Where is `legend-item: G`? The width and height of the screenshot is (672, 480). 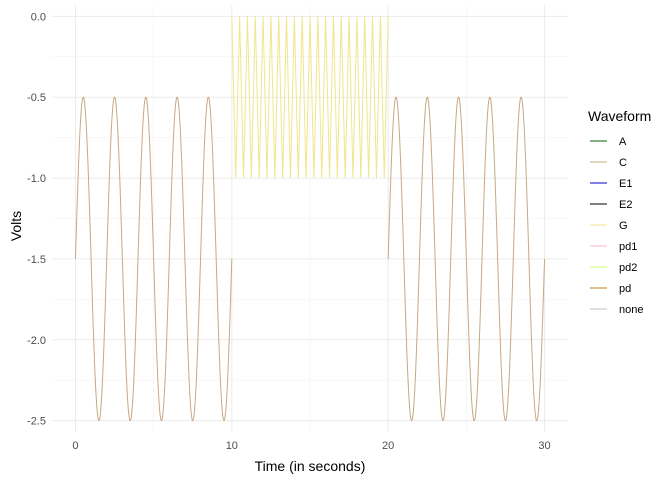 legend-item: G is located at coordinates (609, 226).